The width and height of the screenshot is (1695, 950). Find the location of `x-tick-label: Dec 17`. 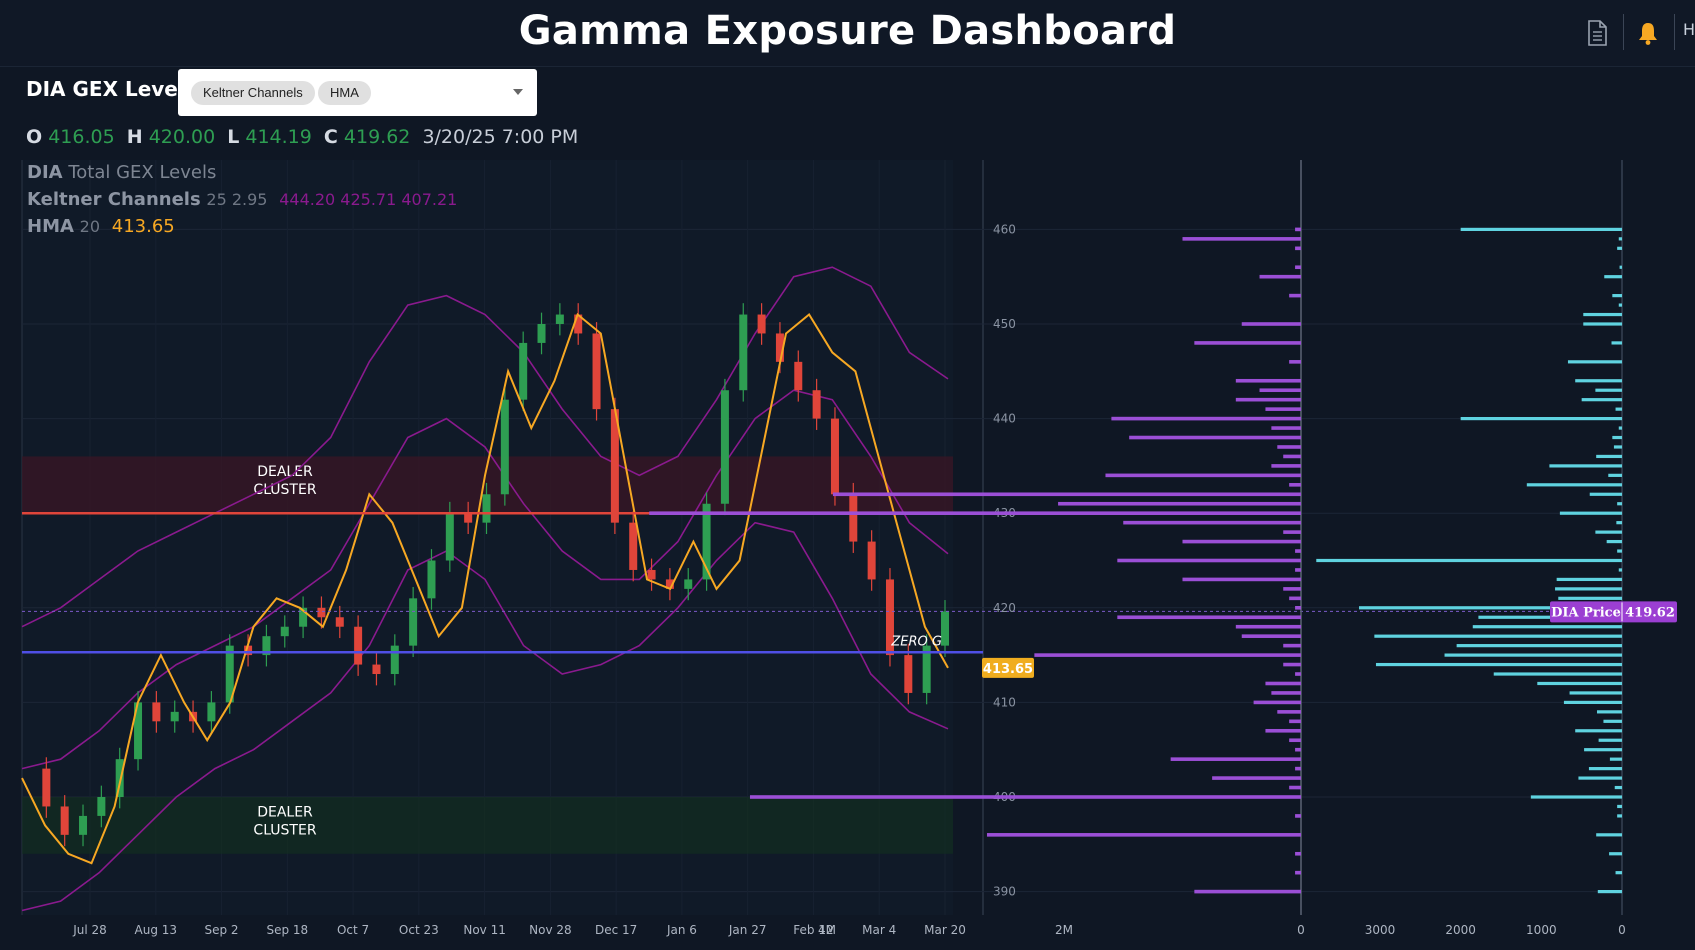

x-tick-label: Dec 17 is located at coordinates (616, 930).